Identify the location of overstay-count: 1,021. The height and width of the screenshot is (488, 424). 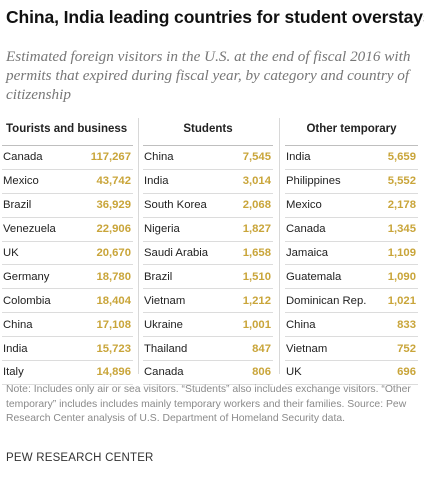
(401, 300).